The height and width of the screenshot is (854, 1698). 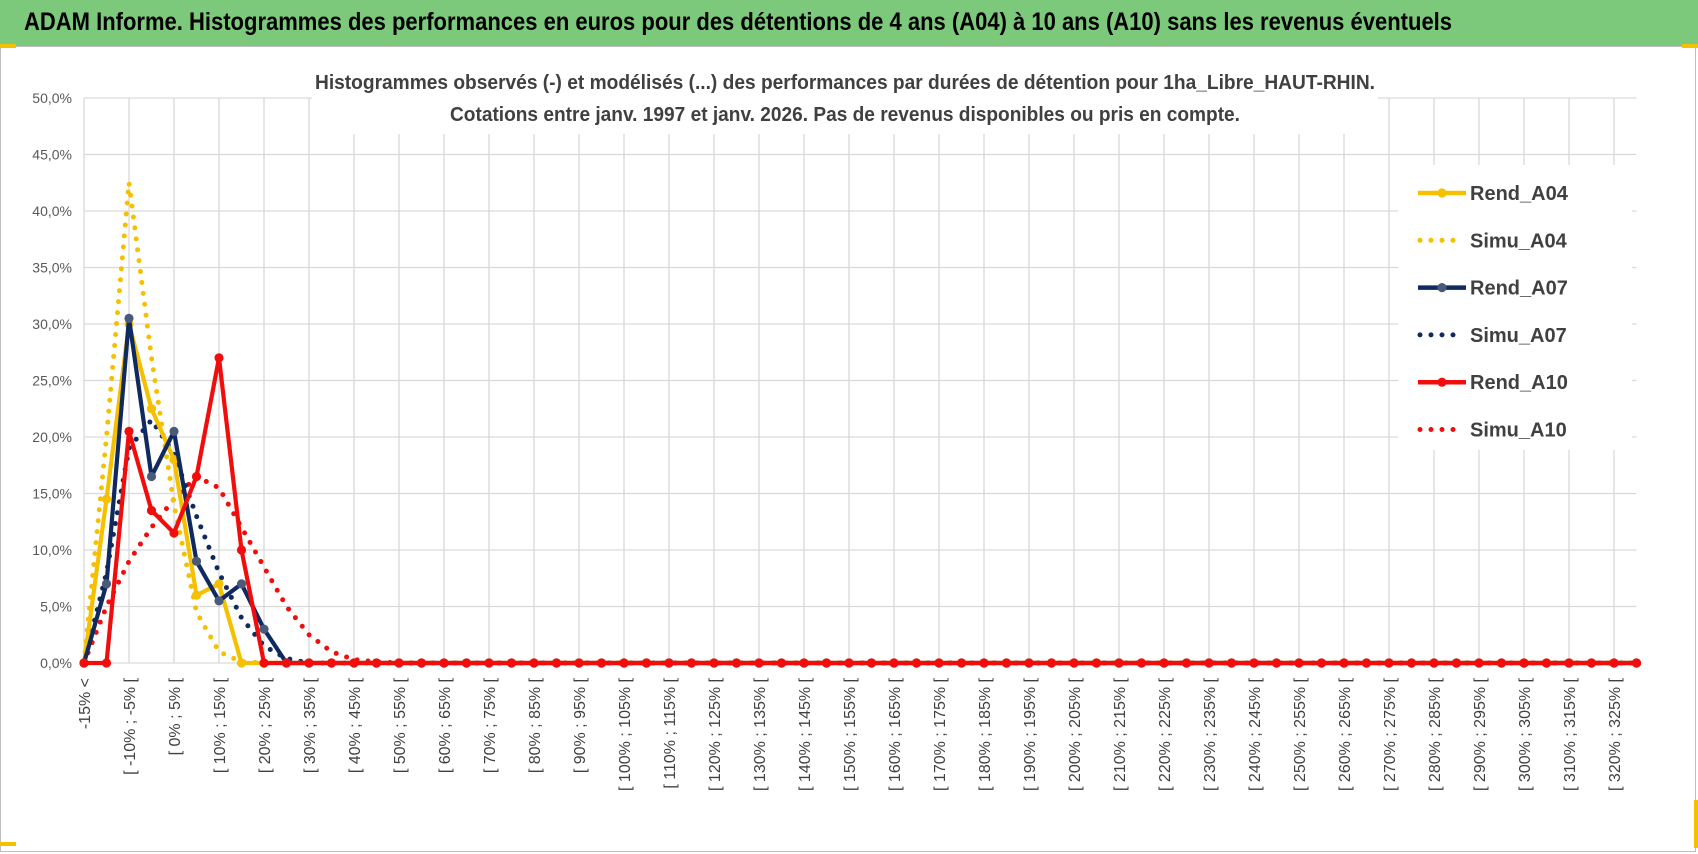 What do you see at coordinates (1515, 307) in the screenshot?
I see `legend-background` at bounding box center [1515, 307].